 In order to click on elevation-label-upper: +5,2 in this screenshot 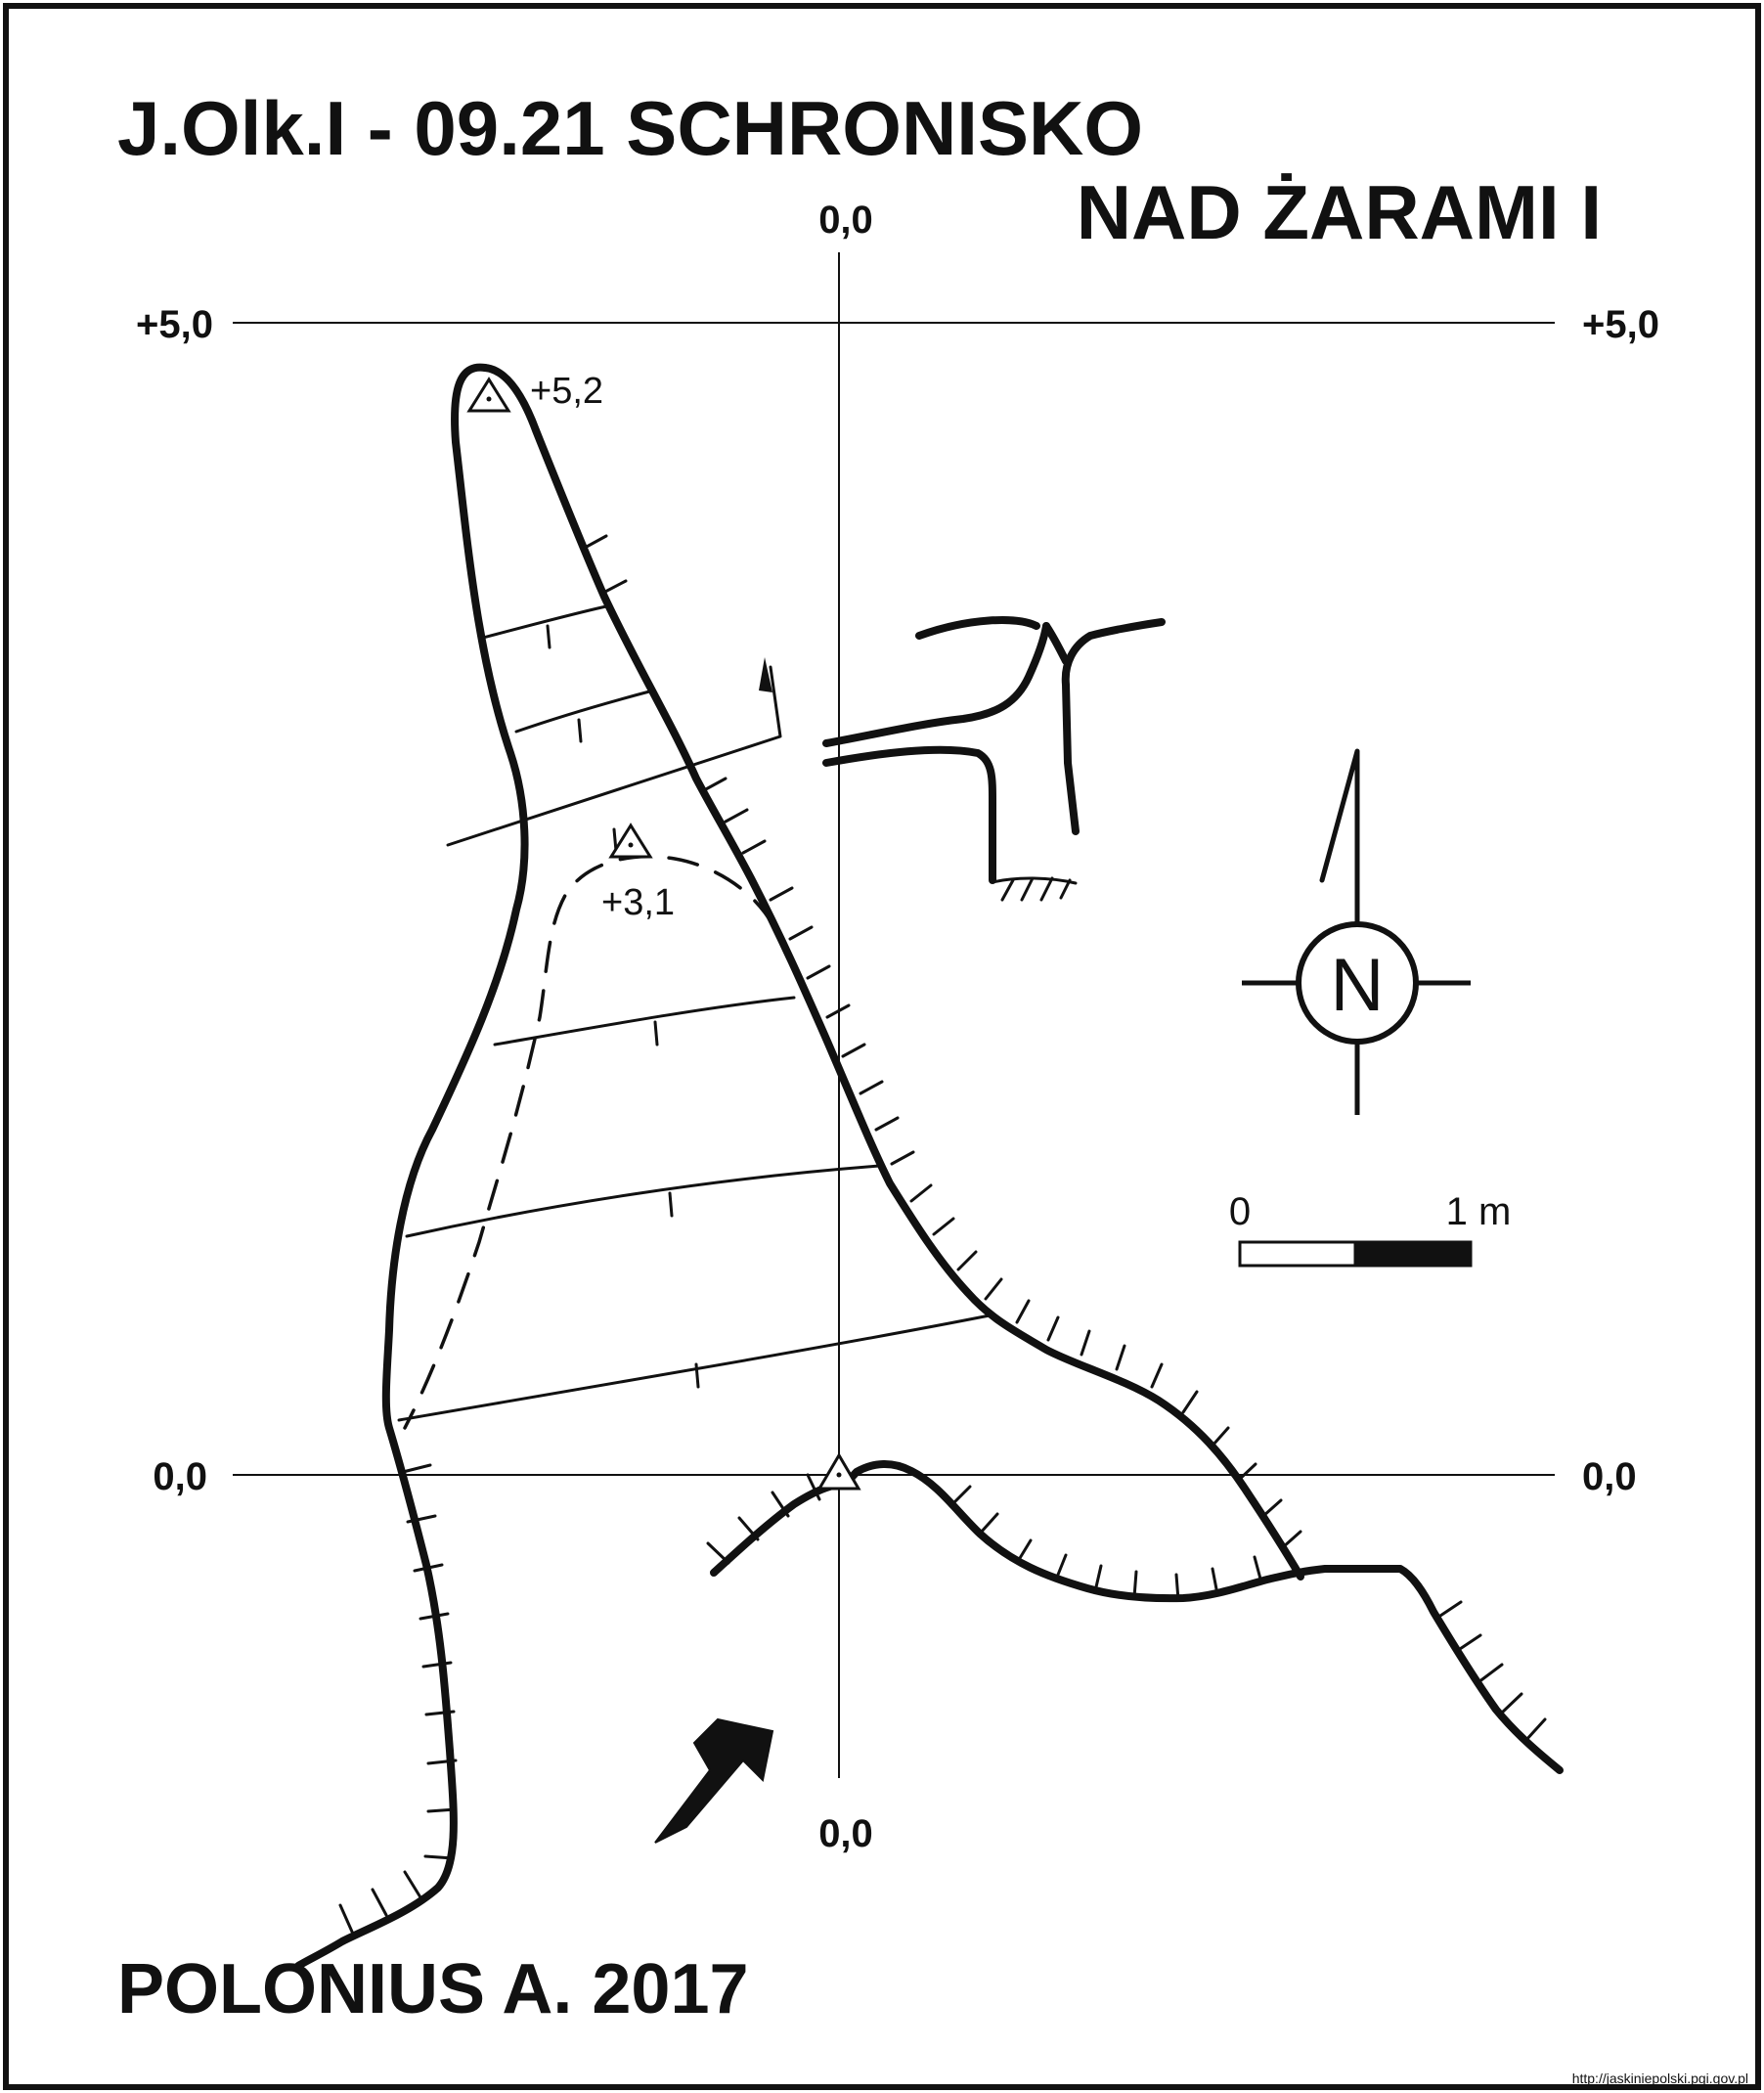, I will do `click(566, 391)`.